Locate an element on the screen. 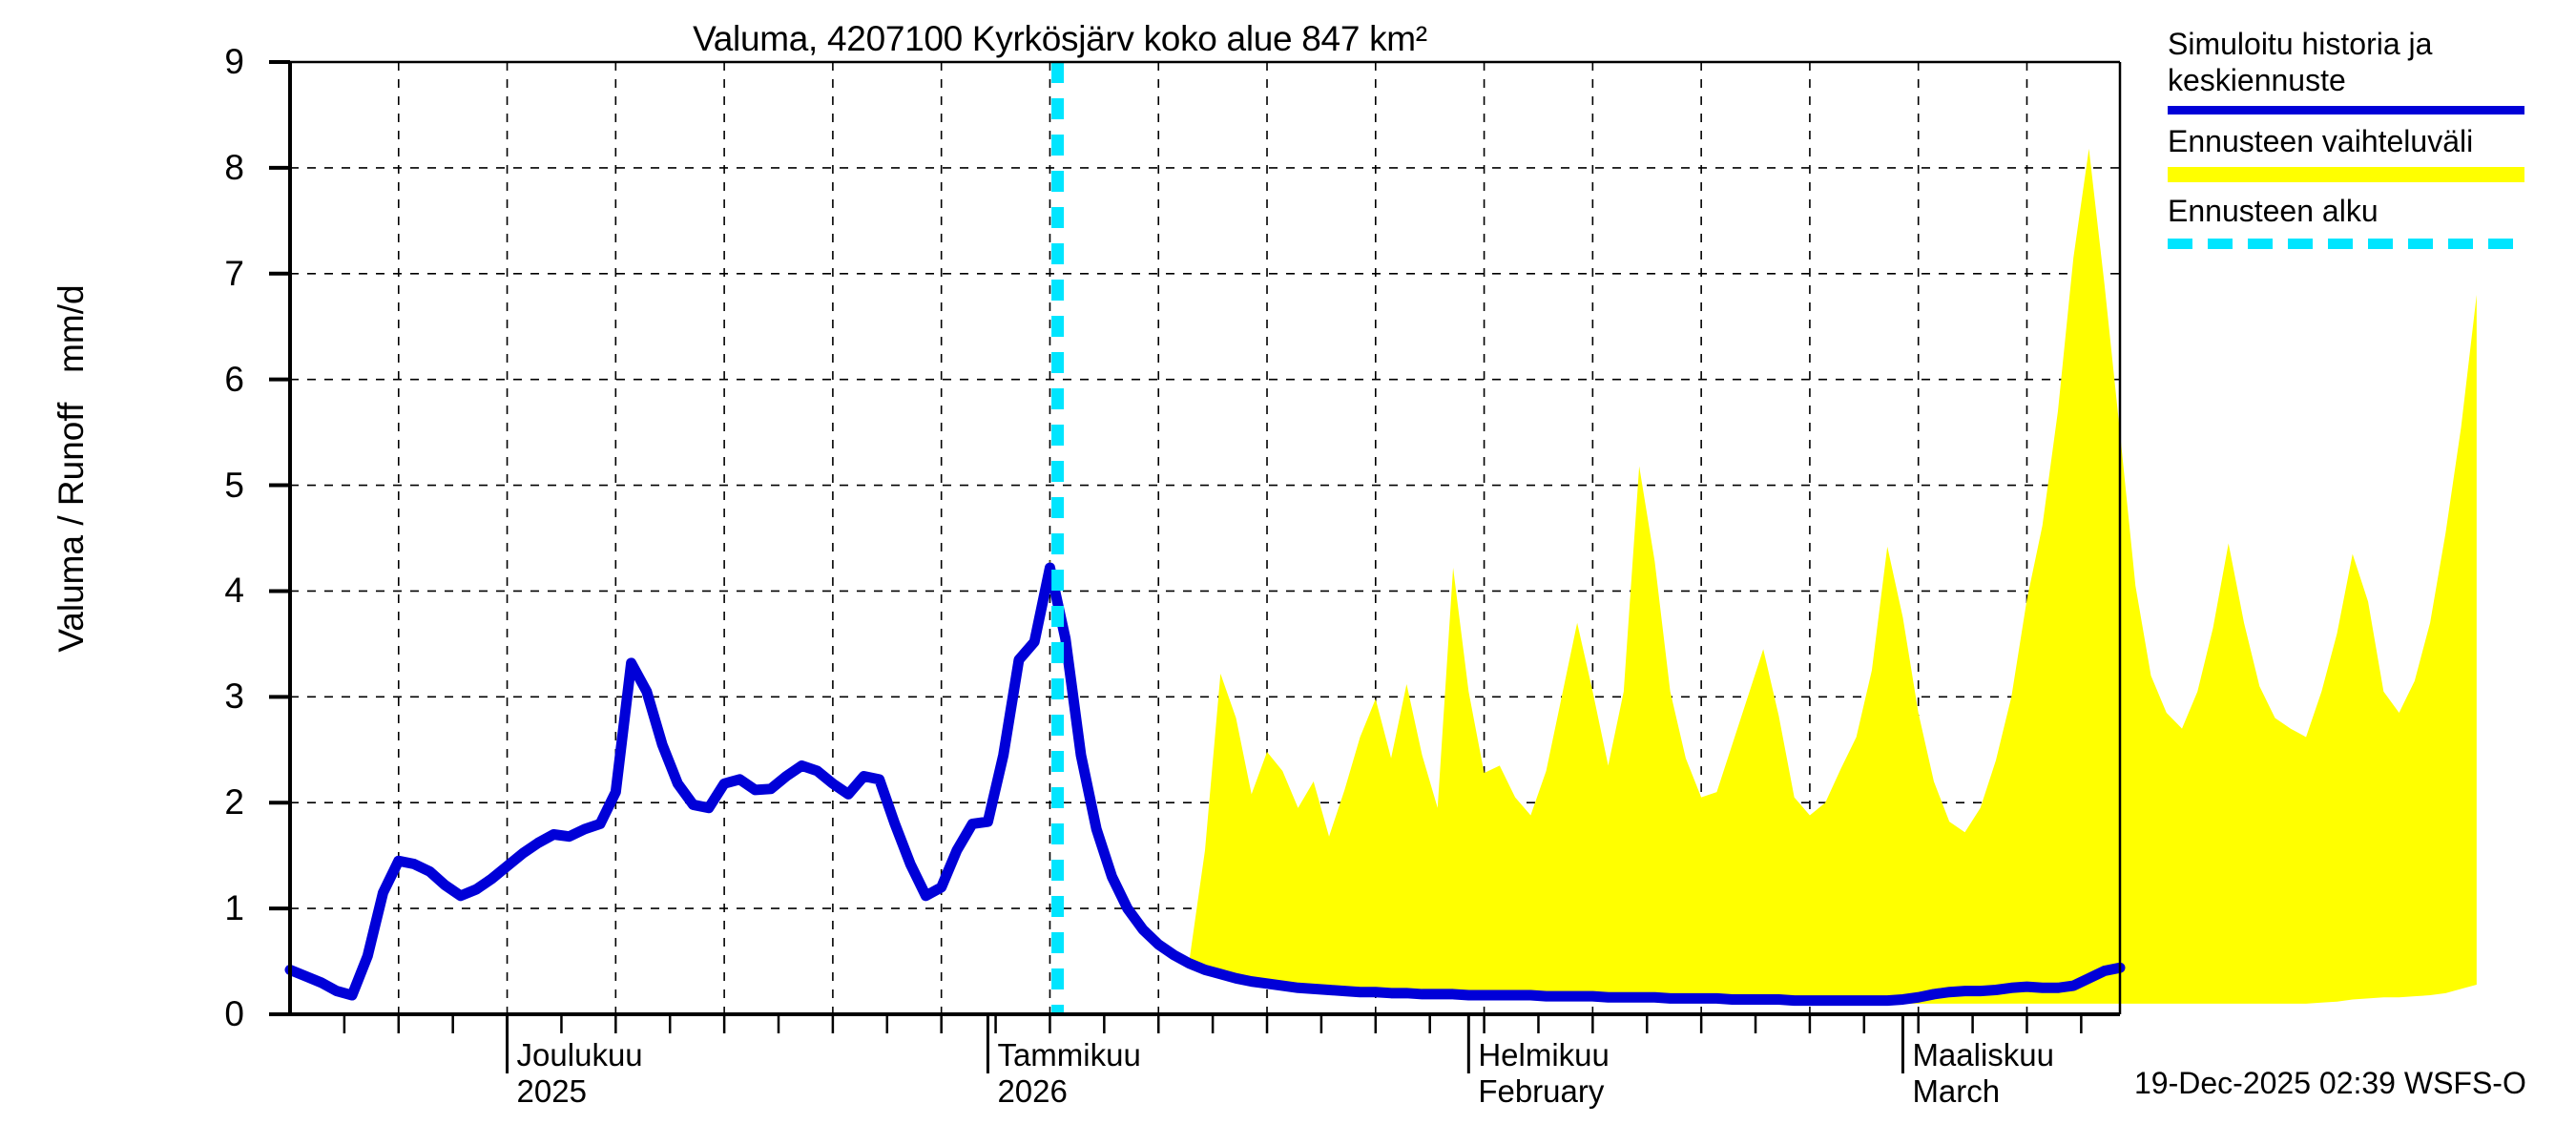 The image size is (2576, 1145). legend-label-forecast-range: Ennusteen vaihteluväli is located at coordinates (2321, 140).